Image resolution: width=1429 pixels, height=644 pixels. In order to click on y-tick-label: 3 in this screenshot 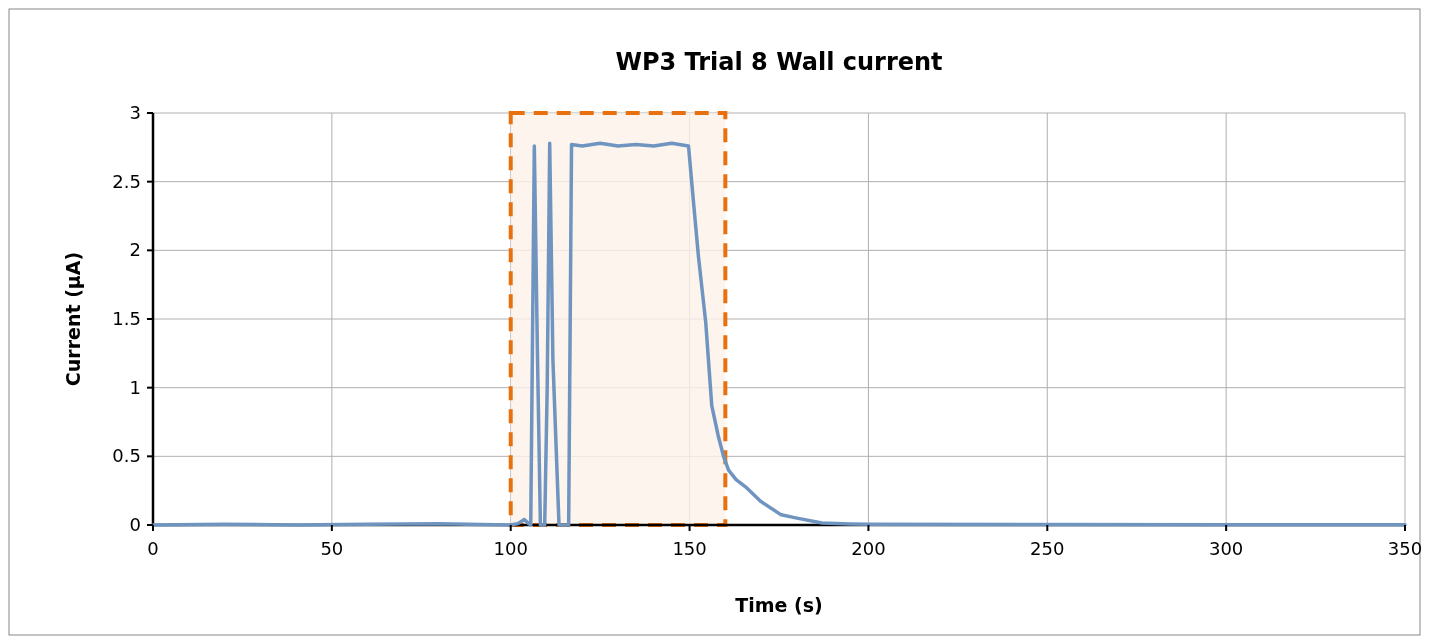, I will do `click(135, 112)`.